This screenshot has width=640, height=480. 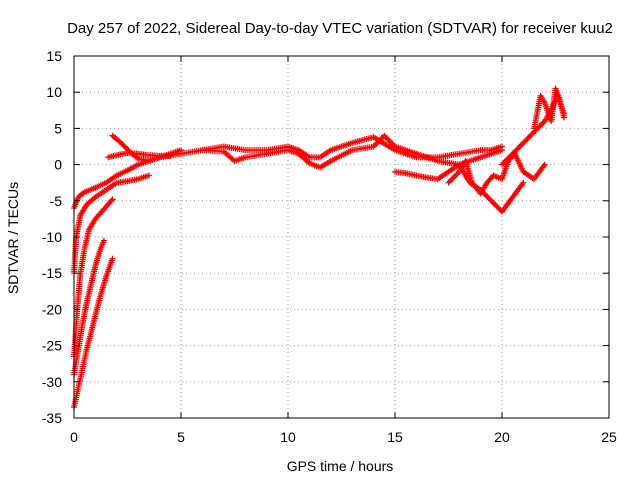 What do you see at coordinates (52, 237) in the screenshot?
I see `y-tick-label: -10` at bounding box center [52, 237].